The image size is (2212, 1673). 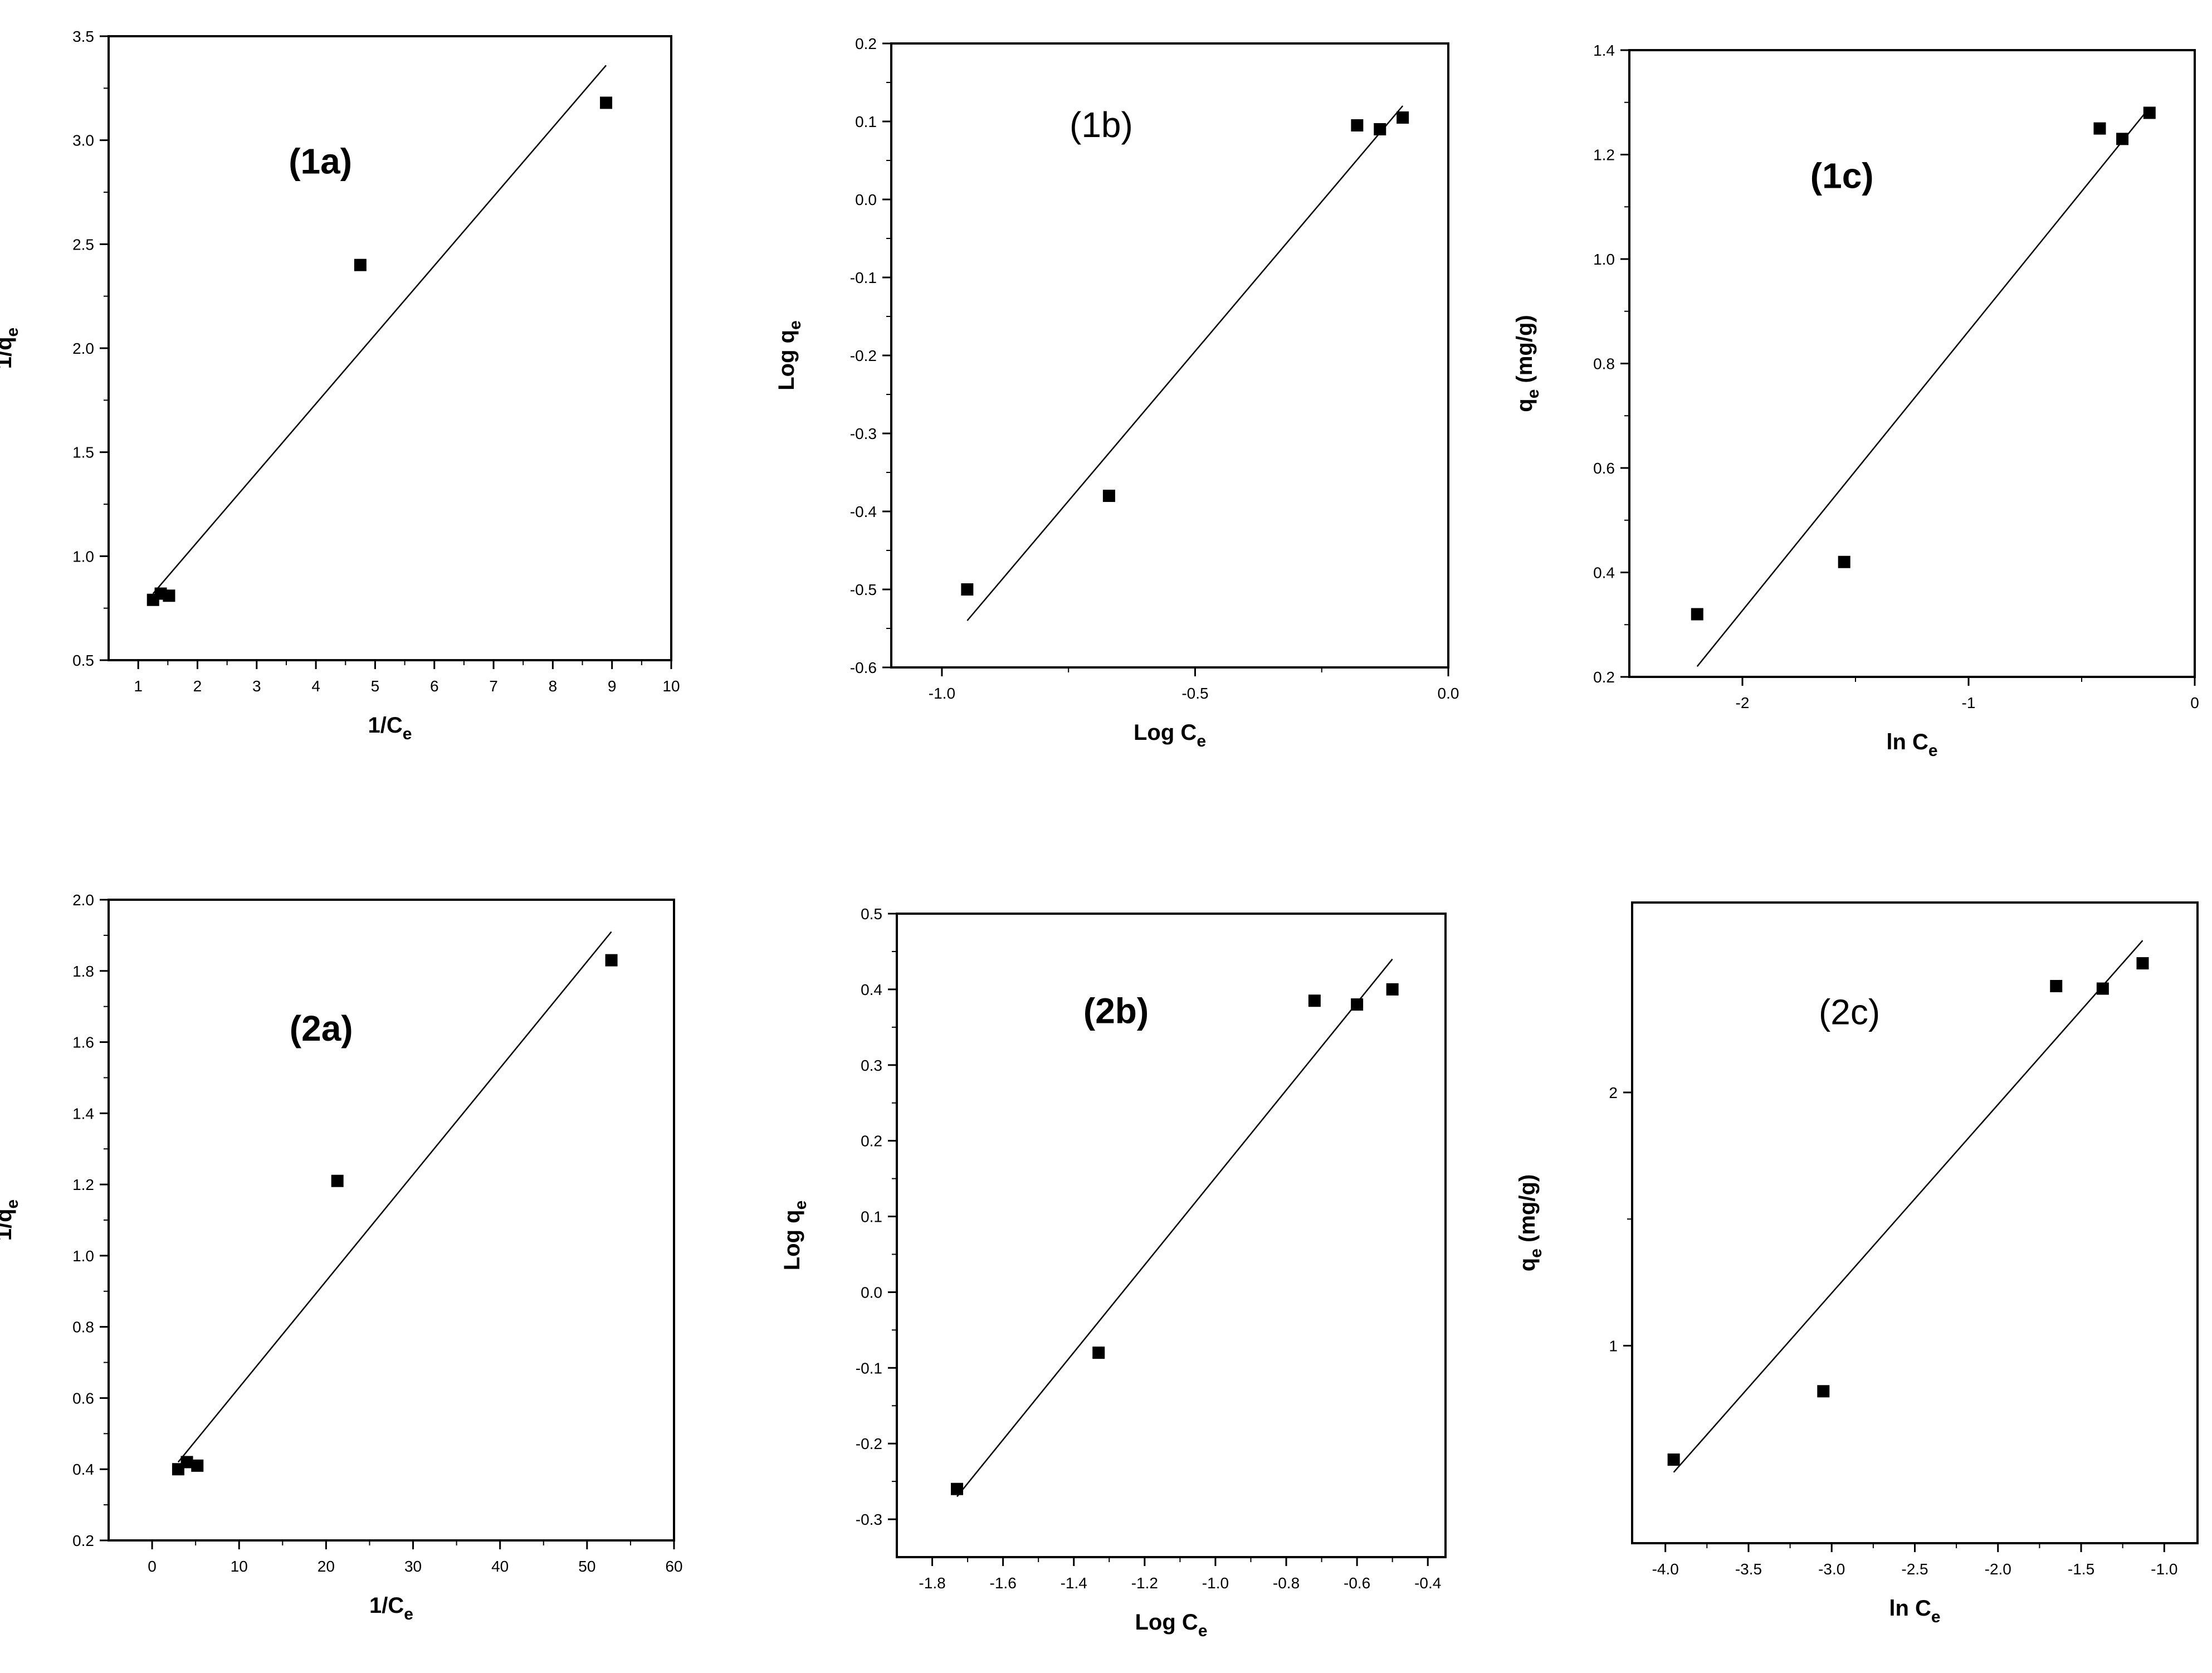 I want to click on x-tick-label: -0.5, so click(x=1194, y=693).